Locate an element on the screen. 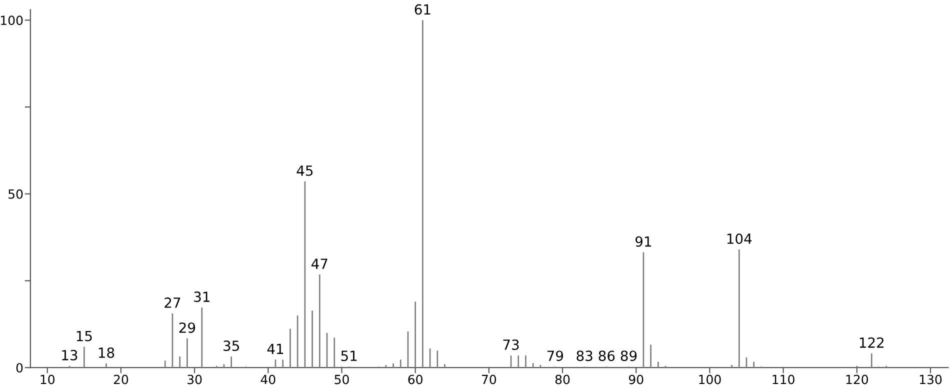  annotation: 91 is located at coordinates (644, 241).